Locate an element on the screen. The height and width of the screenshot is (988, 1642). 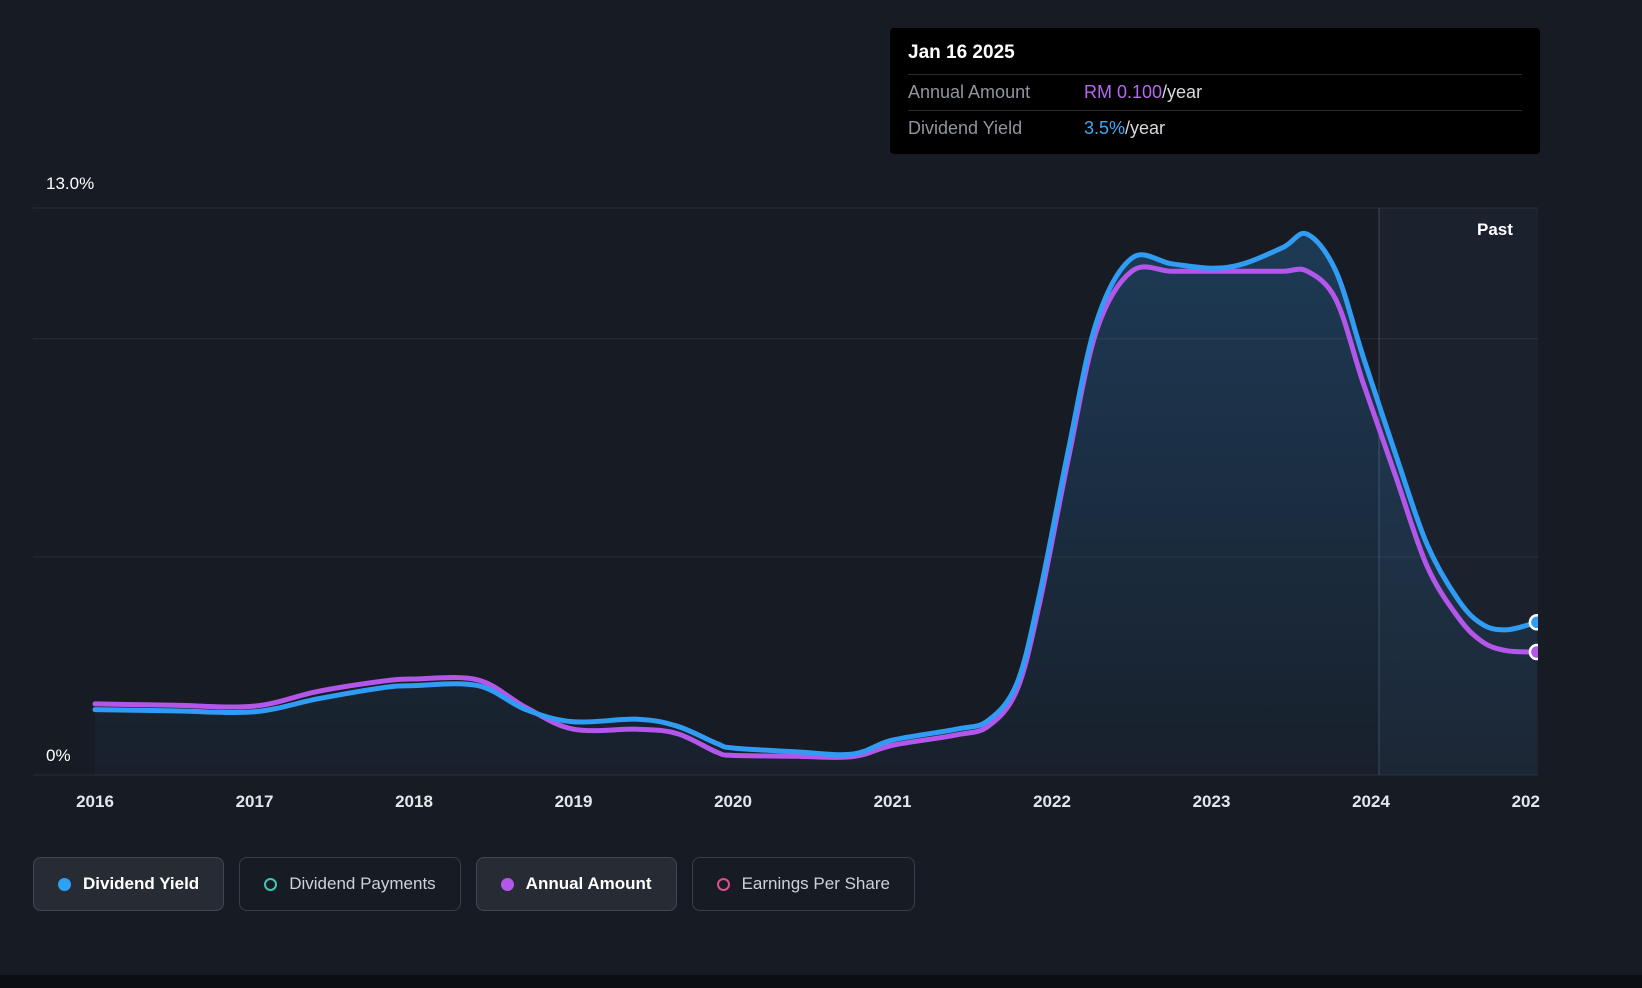
legend-item-annual-amount: Annual Amount is located at coordinates (576, 884).